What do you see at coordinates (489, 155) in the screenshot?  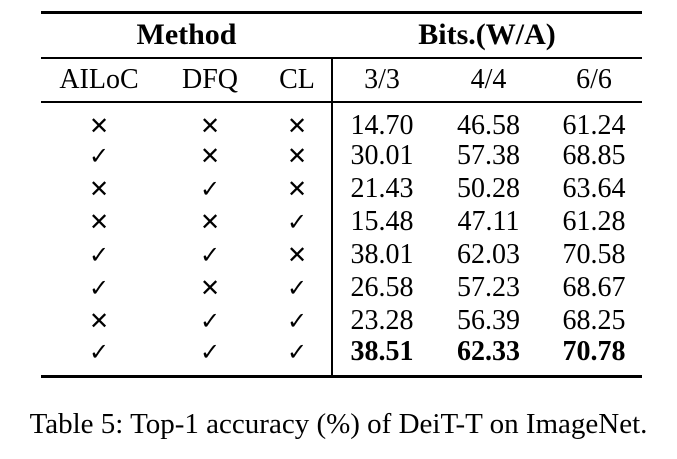 I see `value-cell: 57.38` at bounding box center [489, 155].